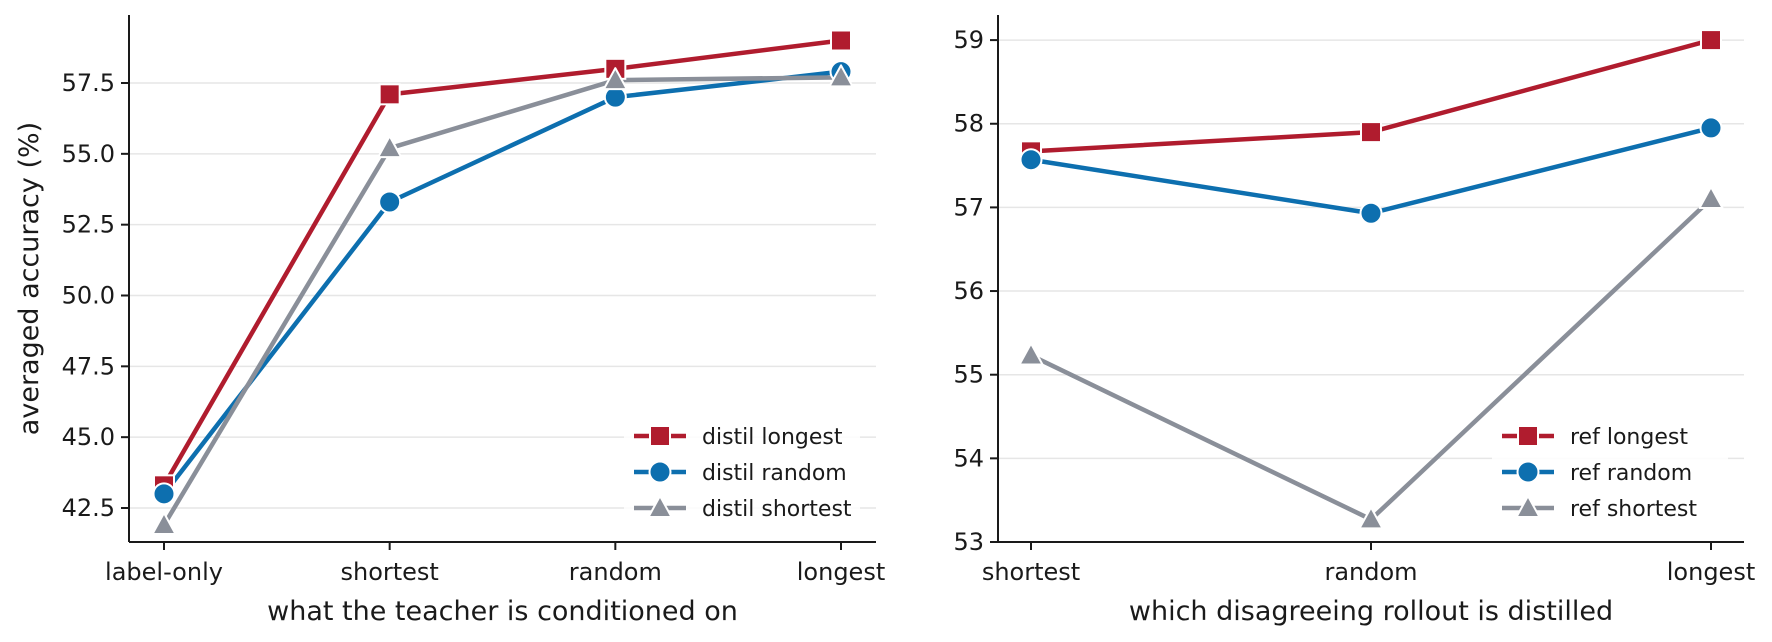  Describe the element at coordinates (29, 278) in the screenshot. I see `y-axis-label: averaged accuracy (%)` at that location.